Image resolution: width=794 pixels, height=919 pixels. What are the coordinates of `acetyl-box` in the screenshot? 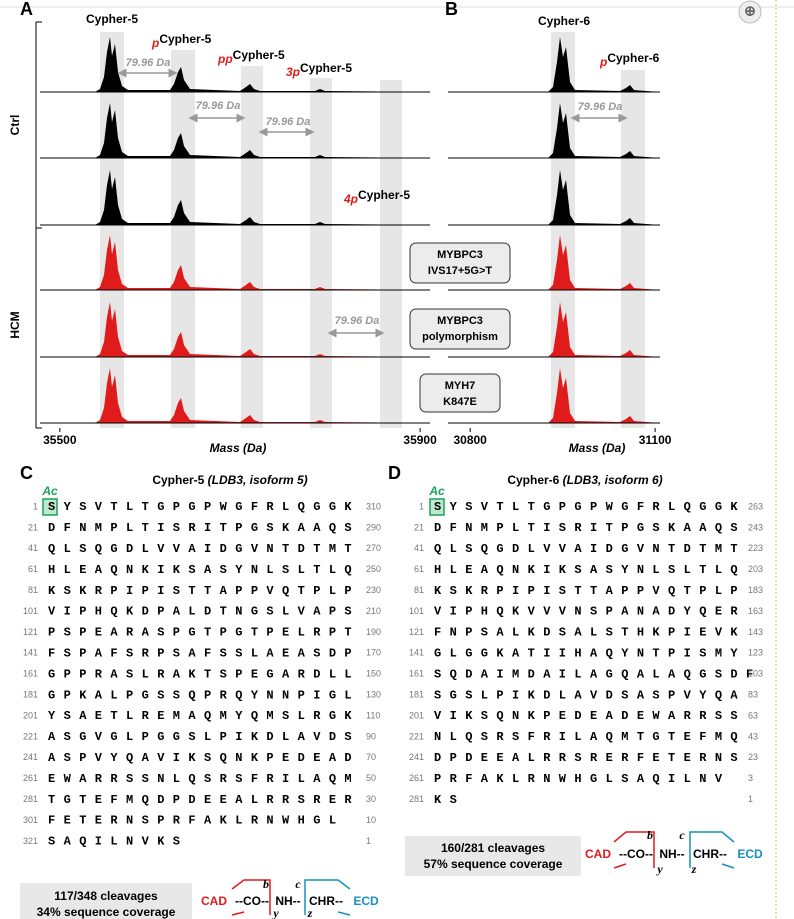 It's located at (50, 507).